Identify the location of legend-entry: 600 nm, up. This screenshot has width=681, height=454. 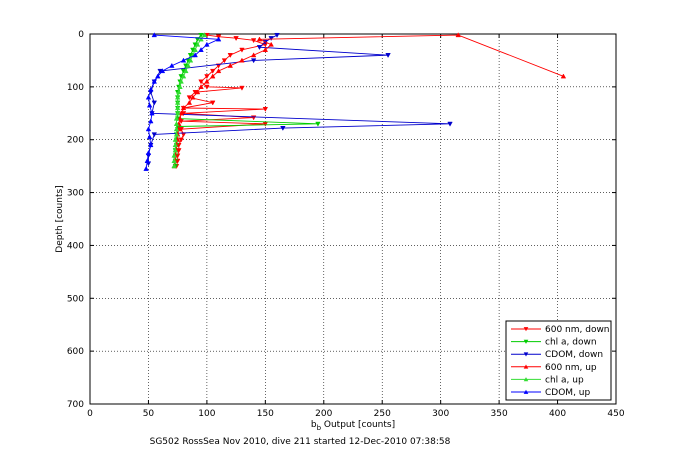
(554, 368).